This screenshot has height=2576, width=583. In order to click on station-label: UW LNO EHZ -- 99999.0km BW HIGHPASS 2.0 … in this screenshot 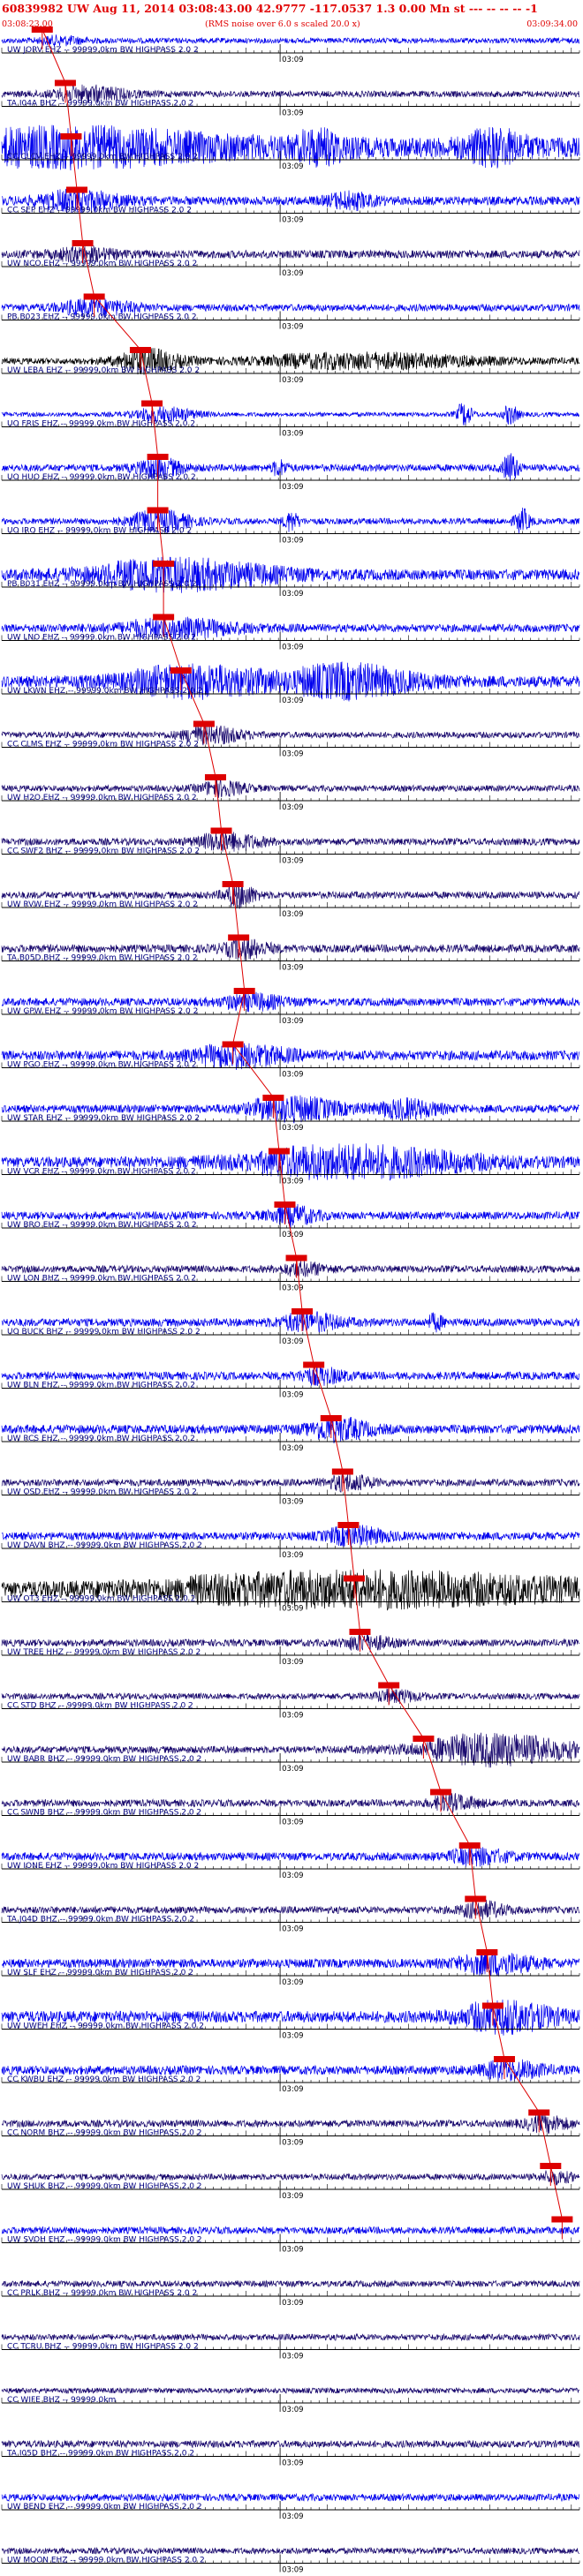, I will do `click(101, 639)`.